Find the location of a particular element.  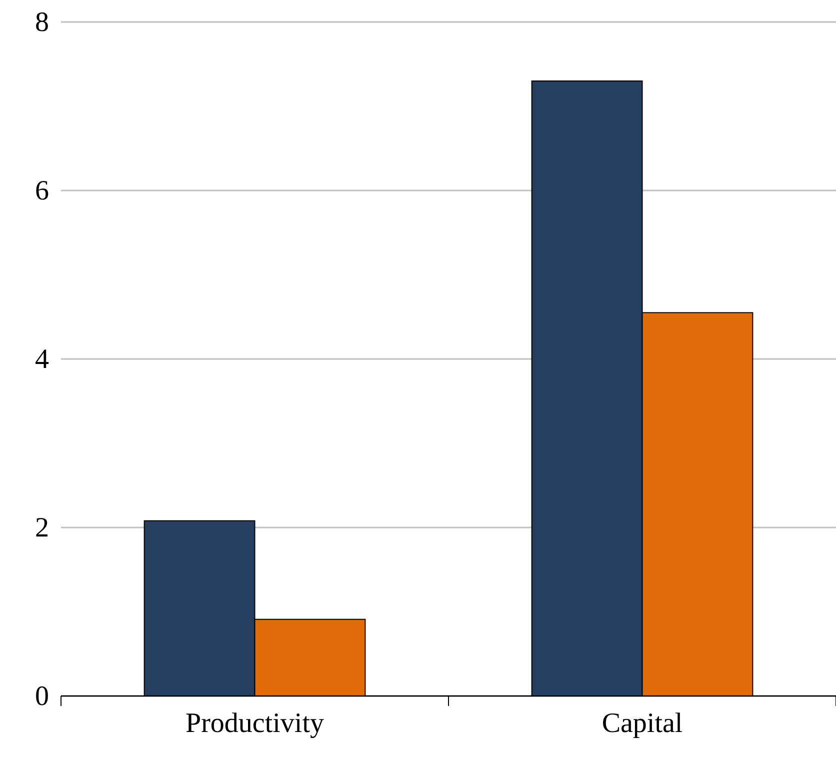

y-tick-label: 2 is located at coordinates (42, 528).